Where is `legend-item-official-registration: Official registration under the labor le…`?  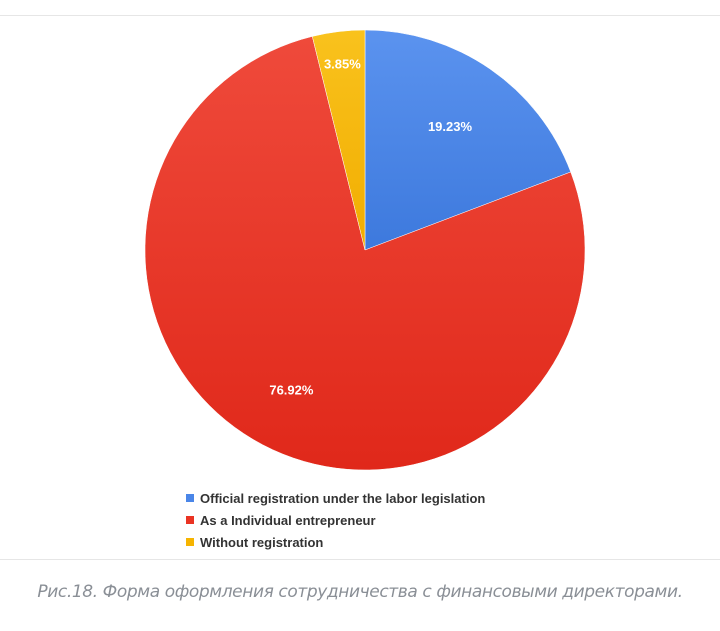
legend-item-official-registration: Official registration under the labor le… is located at coordinates (335, 498).